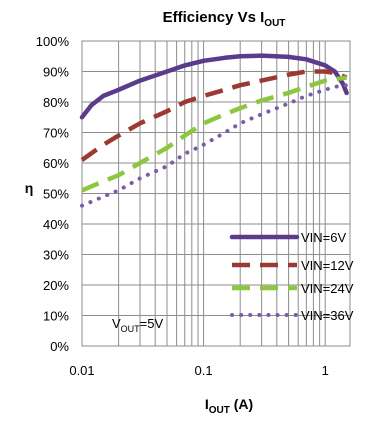  I want to click on legend-label: VIN=6V, so click(323, 237).